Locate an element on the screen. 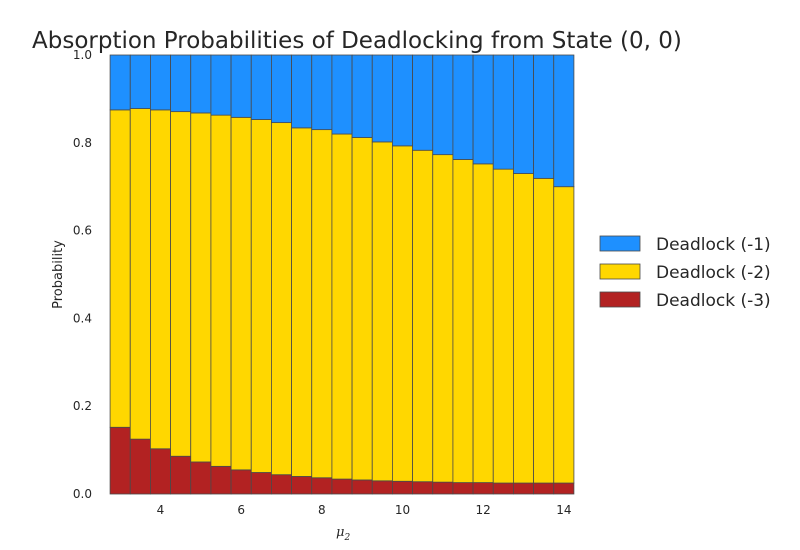  legend-swatch-deadlock3 is located at coordinates (620, 299).